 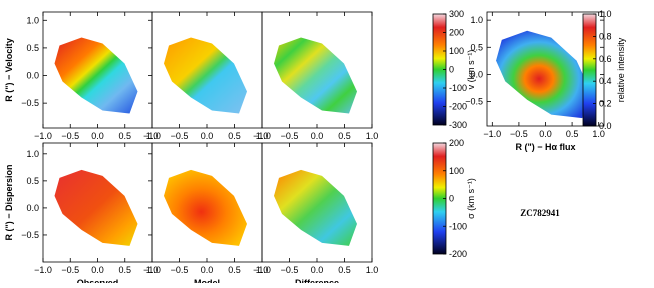 I want to click on colorbar-tick-label: 300, so click(x=456, y=14).